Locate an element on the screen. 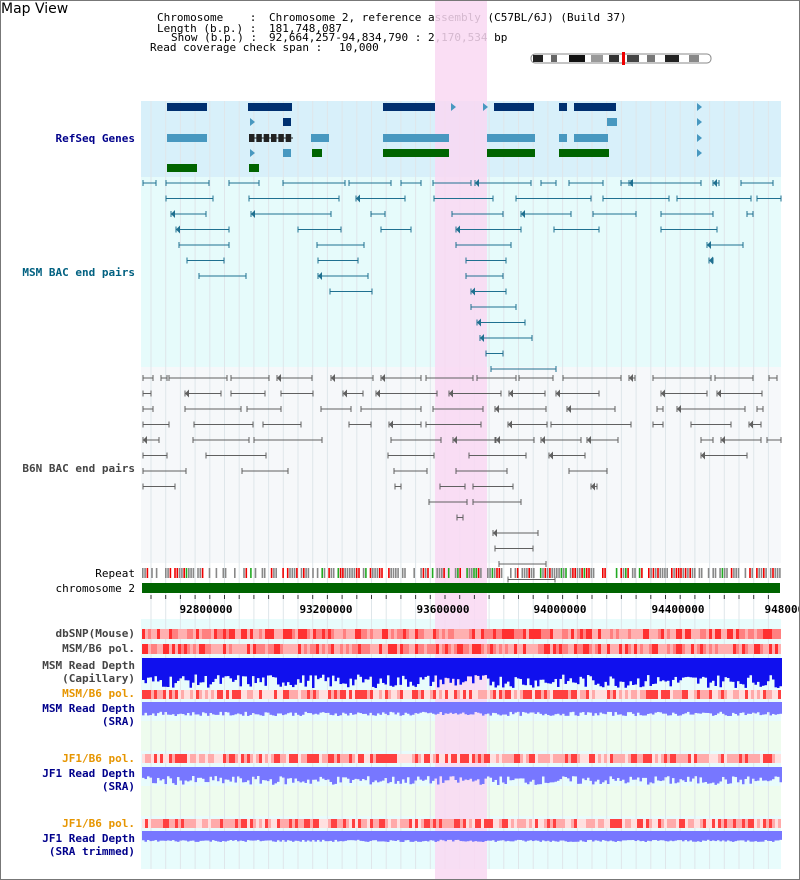 The image size is (800, 880). jf1-depth-sra-label: JF1 Read Depth is located at coordinates (88, 773).